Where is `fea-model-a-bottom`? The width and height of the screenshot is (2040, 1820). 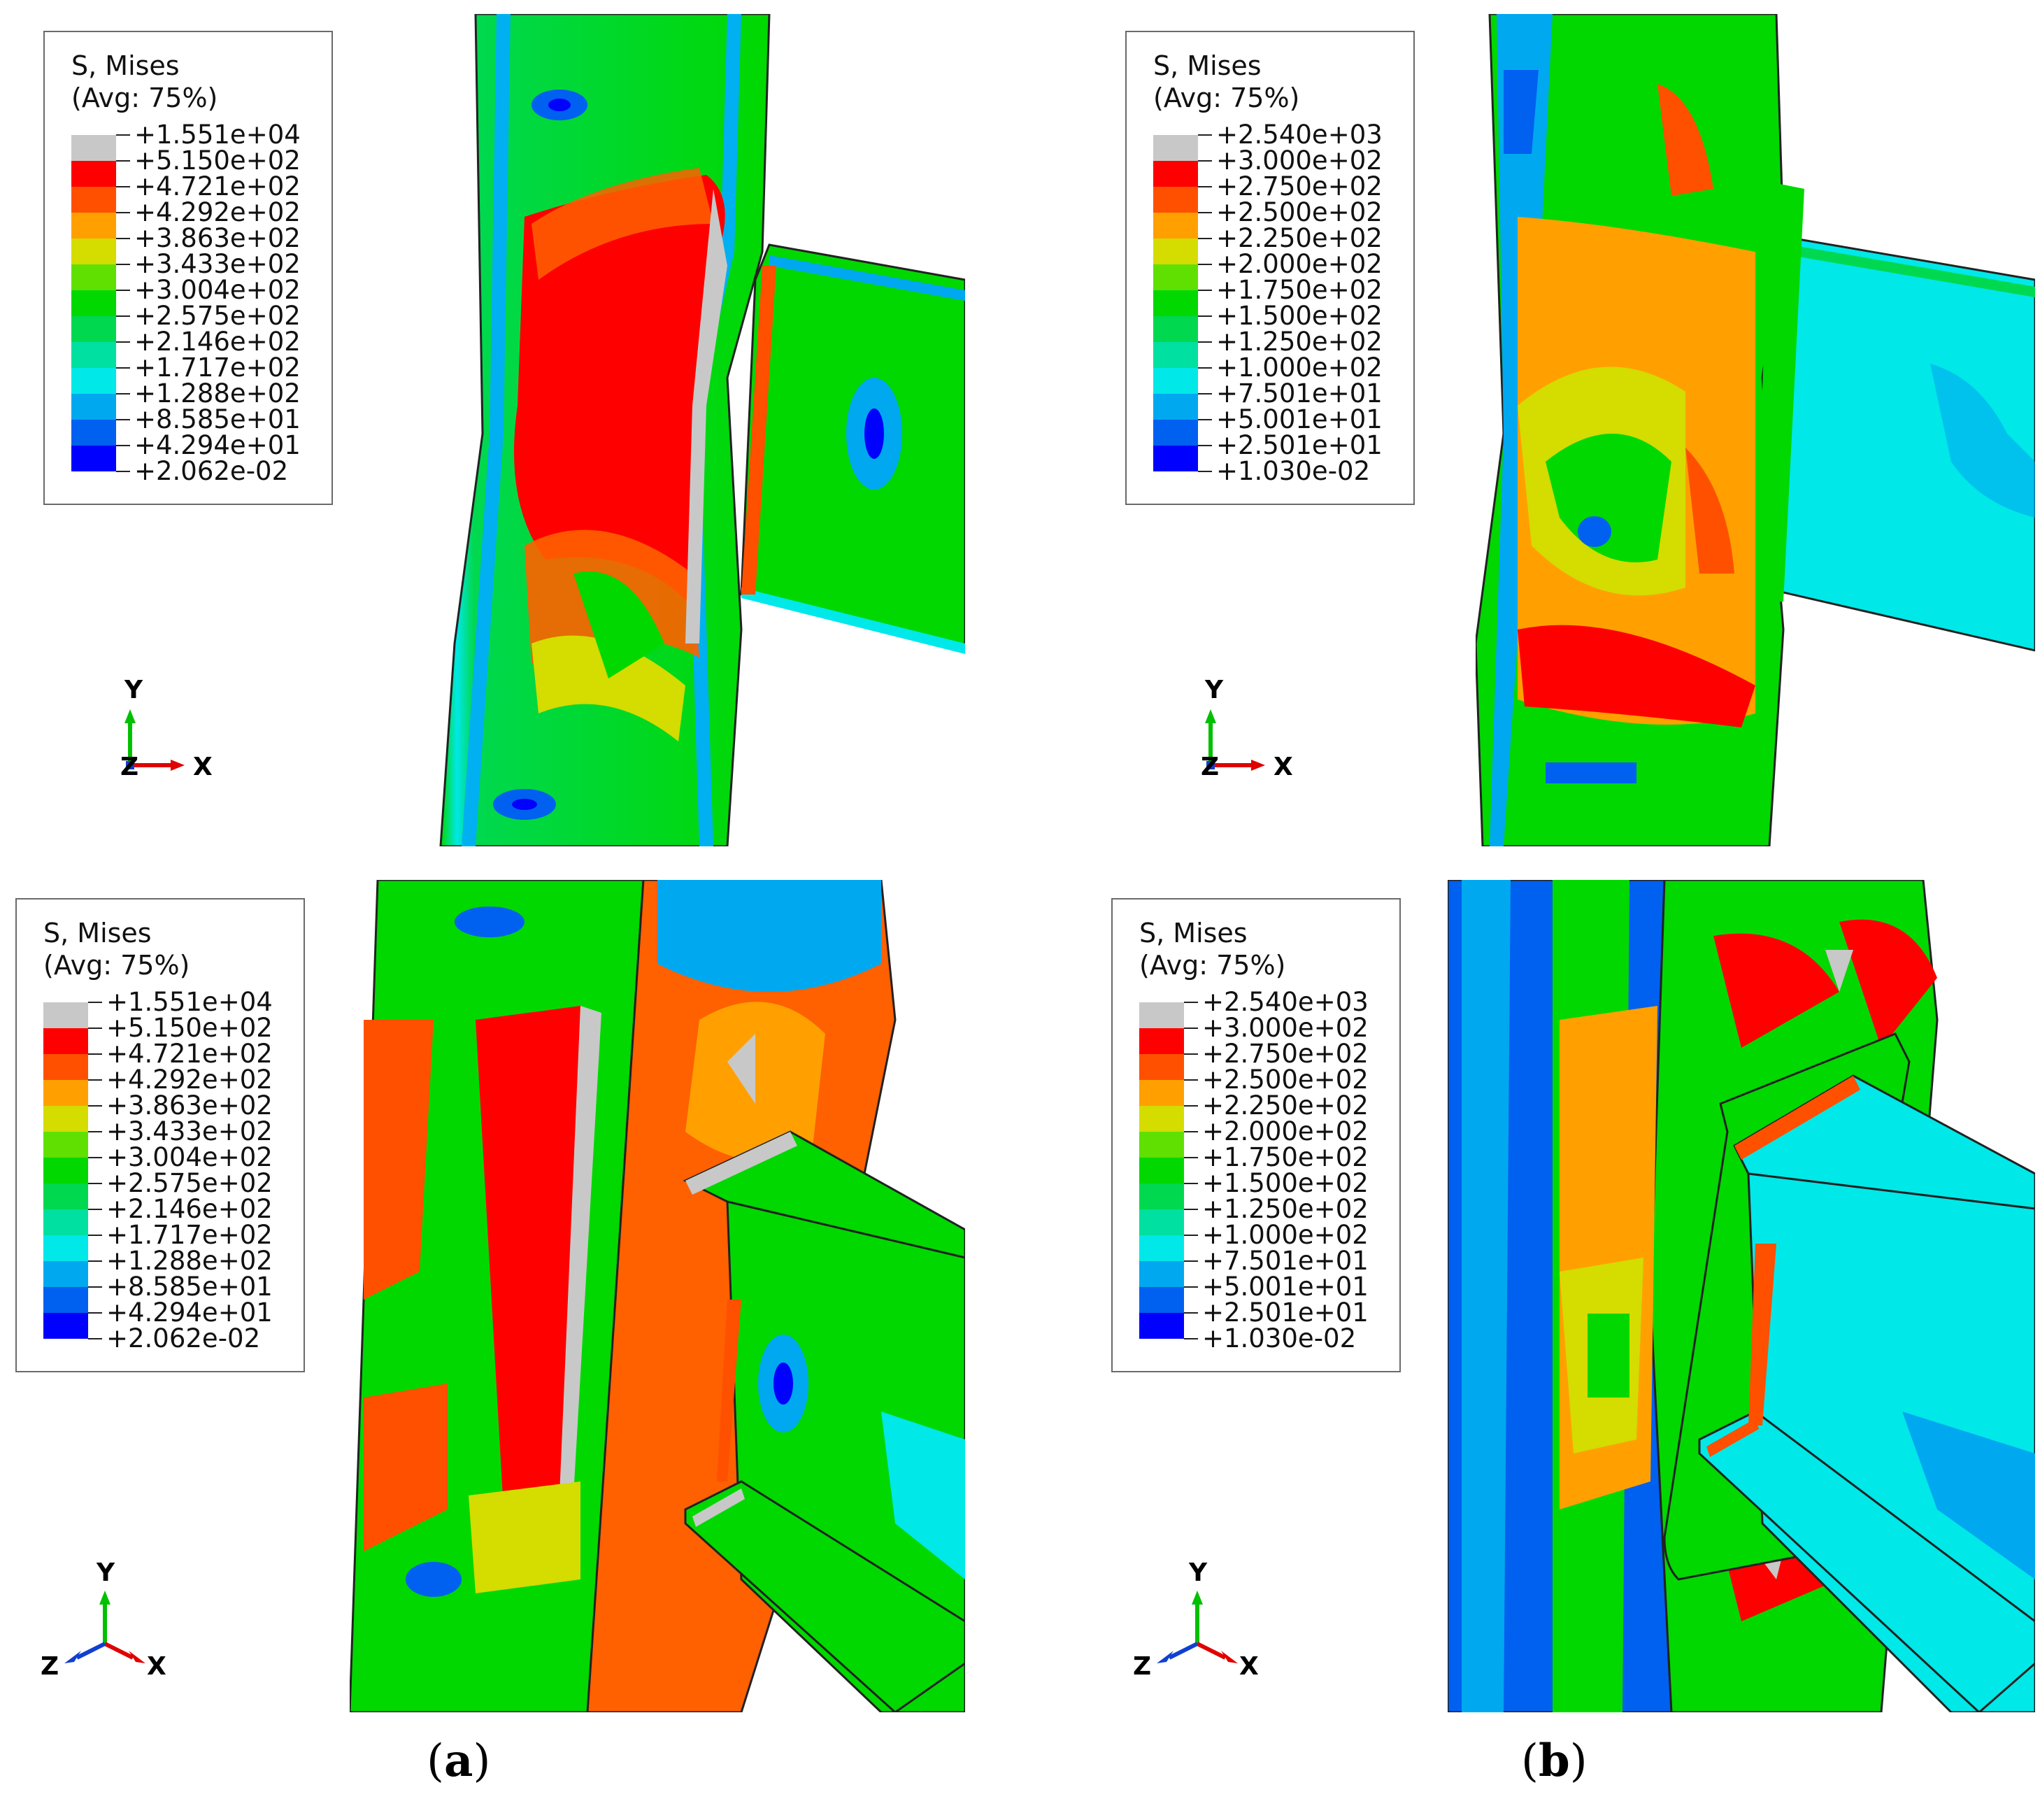 fea-model-a-bottom is located at coordinates (657, 1296).